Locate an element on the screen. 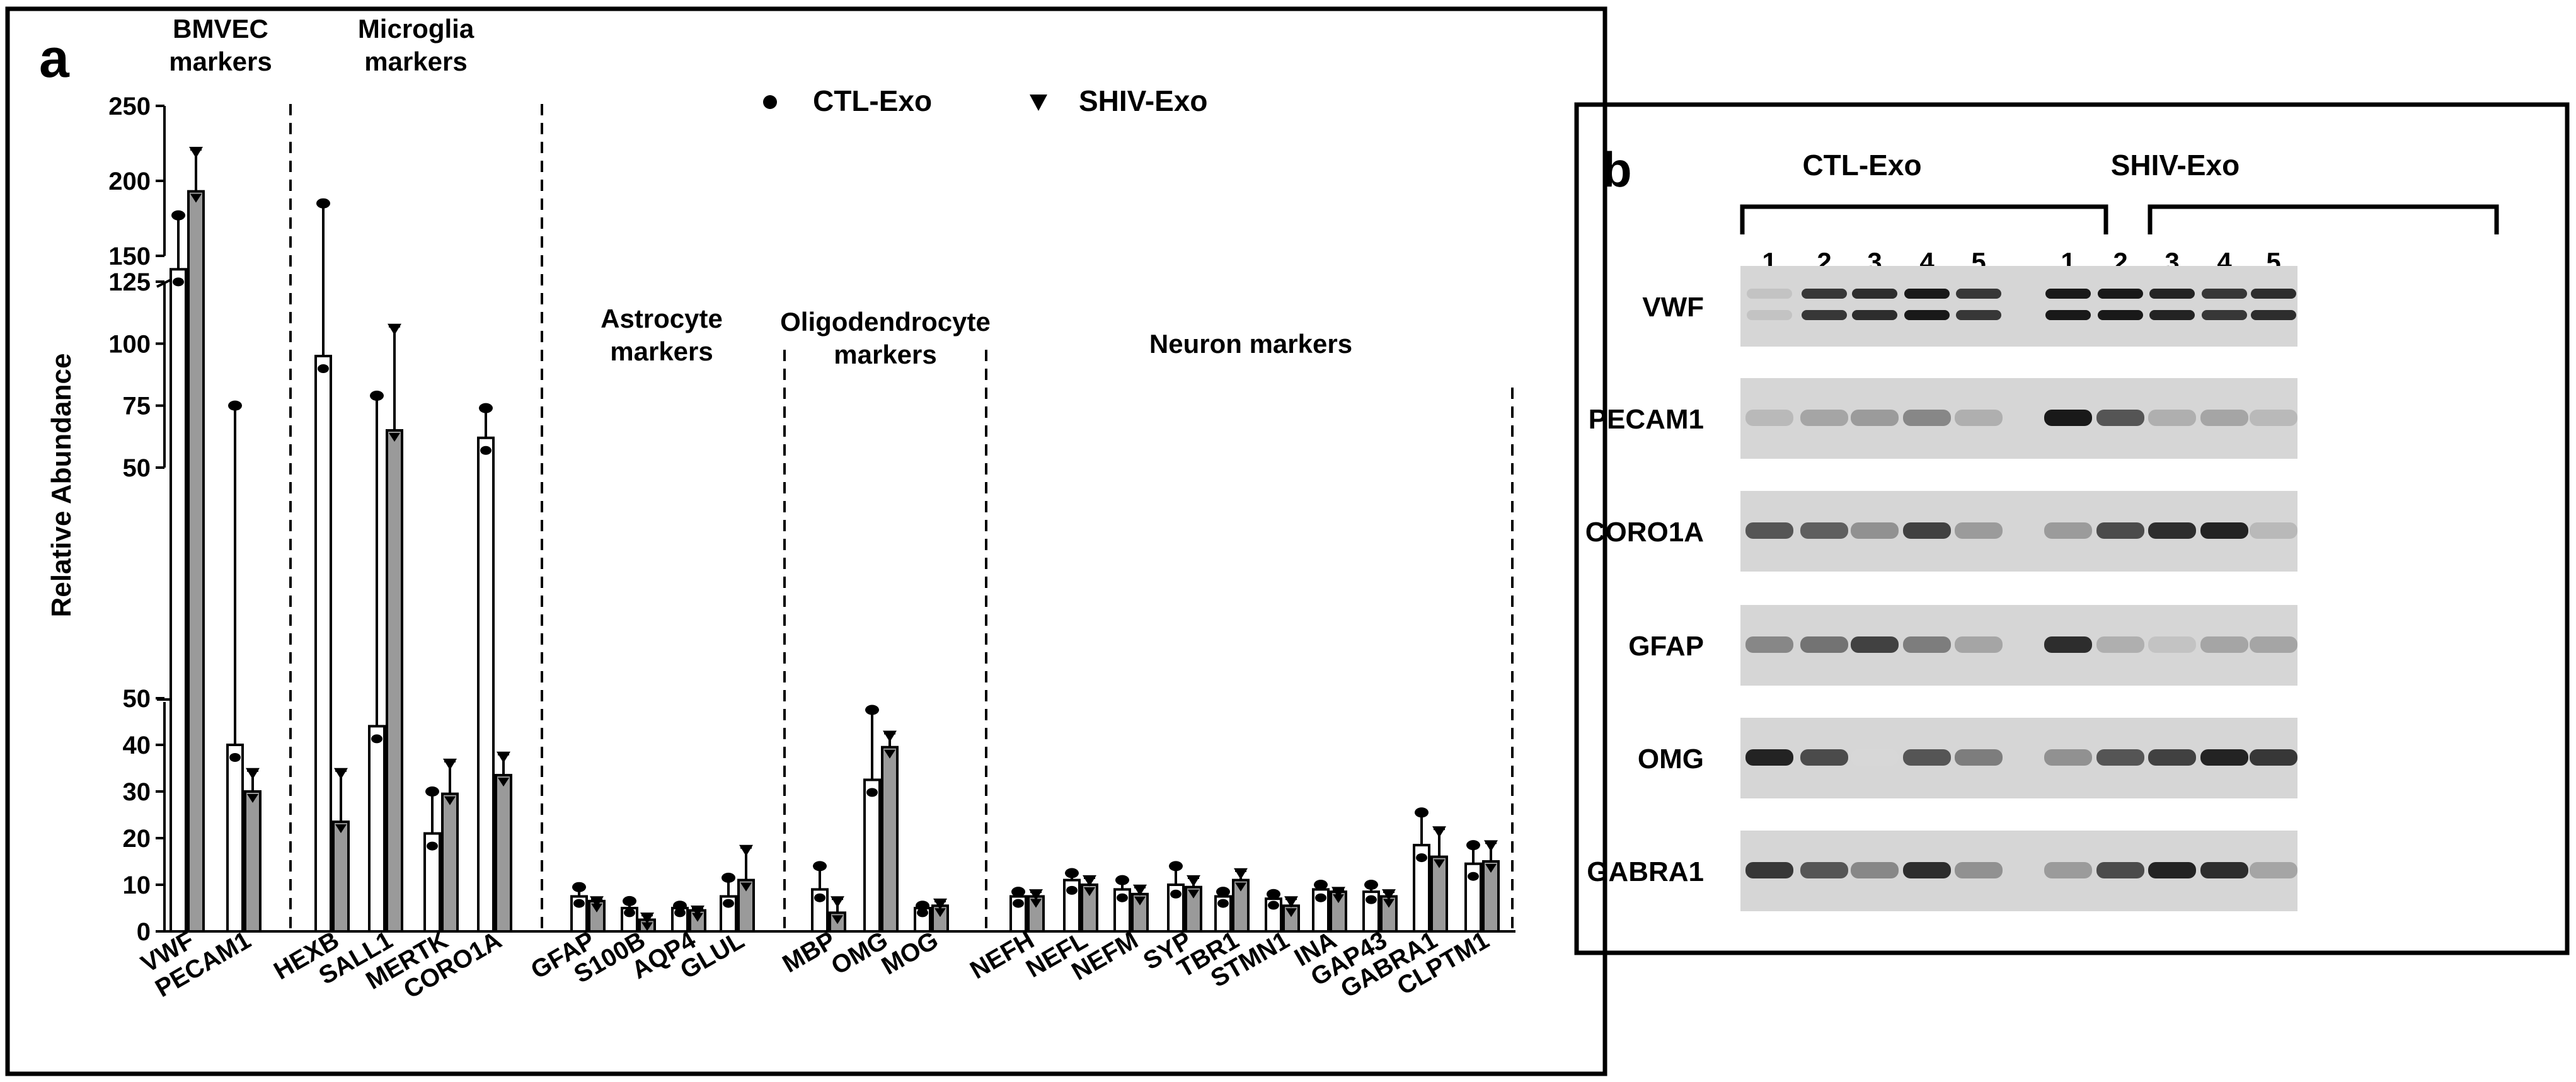 This screenshot has width=2576, height=1082. y-tick-label: 200 is located at coordinates (129, 181).